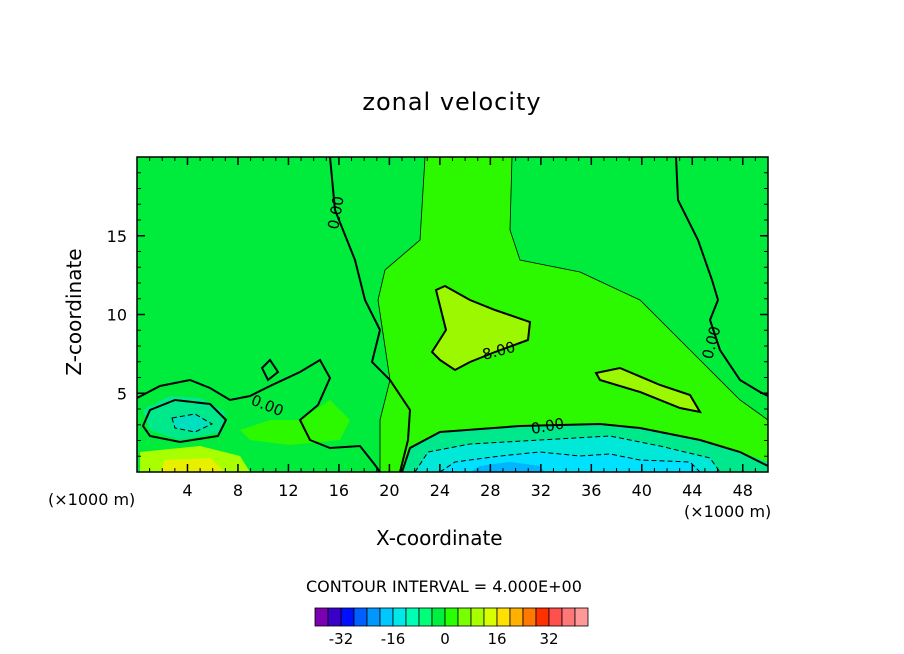 The width and height of the screenshot is (904, 654). I want to click on contour-neg-dash, so click(567, 453).